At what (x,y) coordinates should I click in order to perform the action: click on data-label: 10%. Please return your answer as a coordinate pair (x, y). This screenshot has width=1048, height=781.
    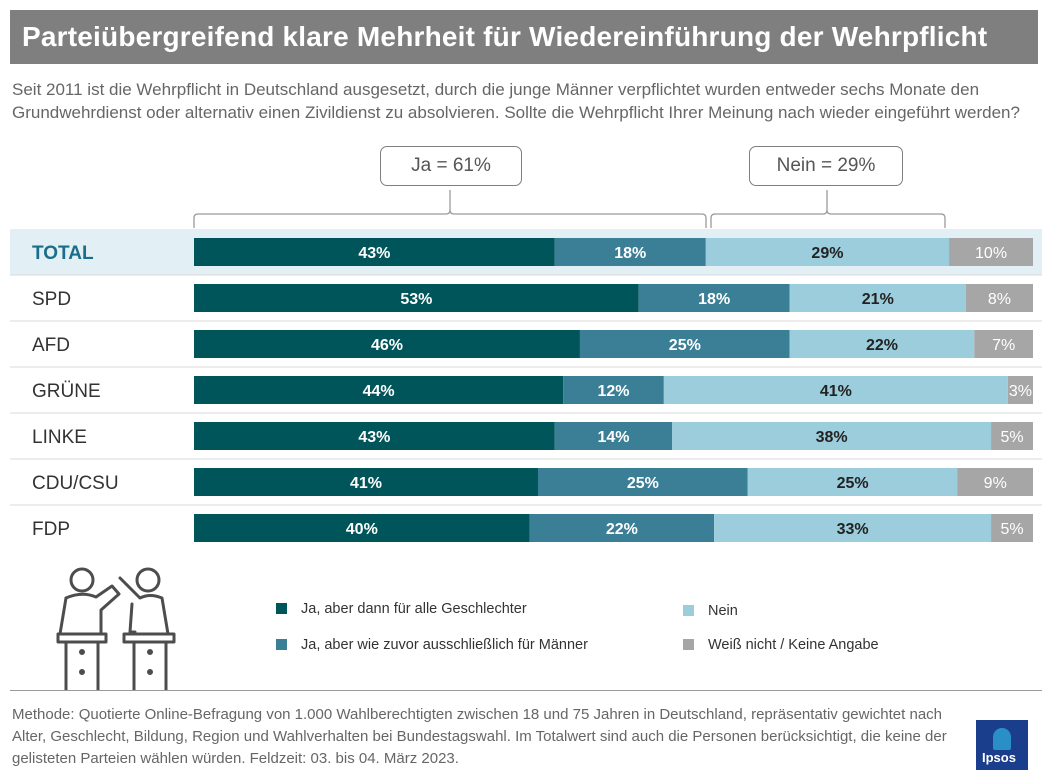
    Looking at the image, I should click on (991, 253).